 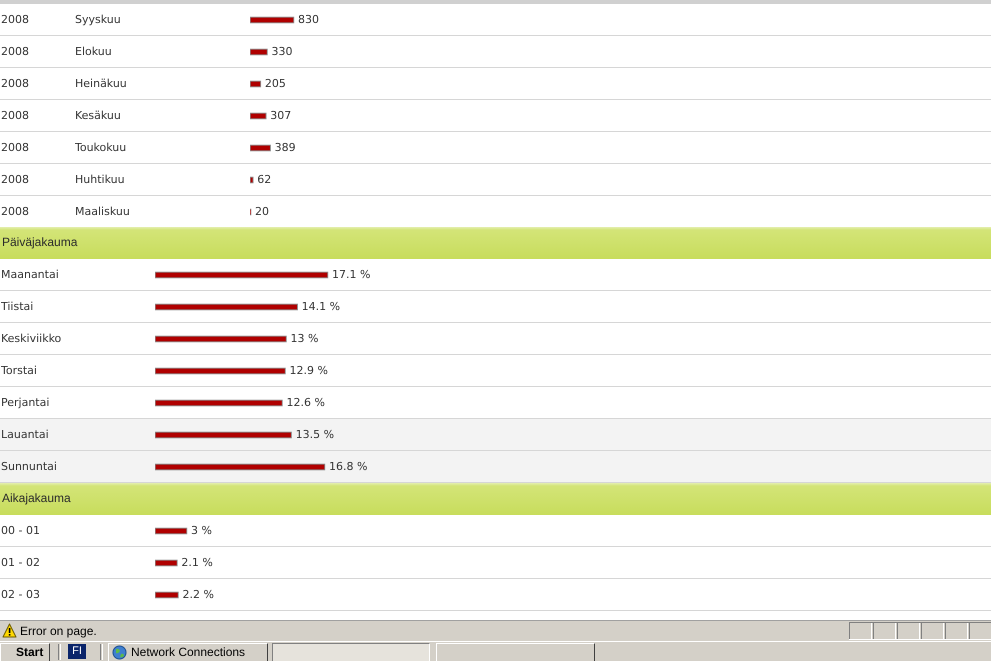 What do you see at coordinates (315, 434) in the screenshot?
I see `data-label: 13.5 %` at bounding box center [315, 434].